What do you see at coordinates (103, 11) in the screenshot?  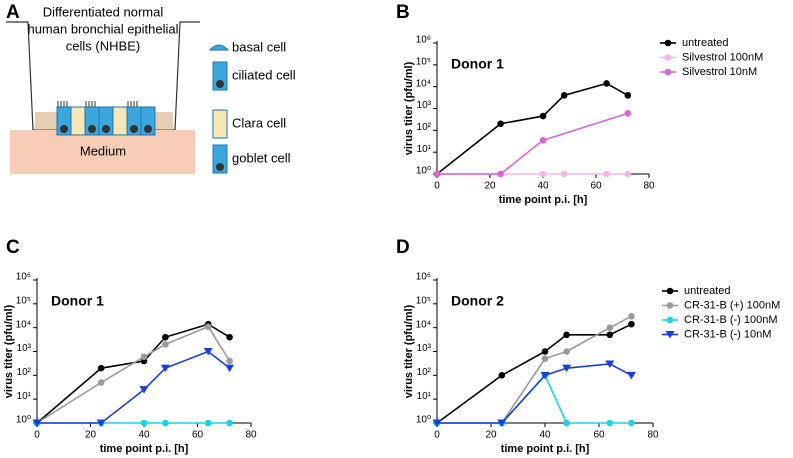 I see `diagram-title: Differentiated normal` at bounding box center [103, 11].